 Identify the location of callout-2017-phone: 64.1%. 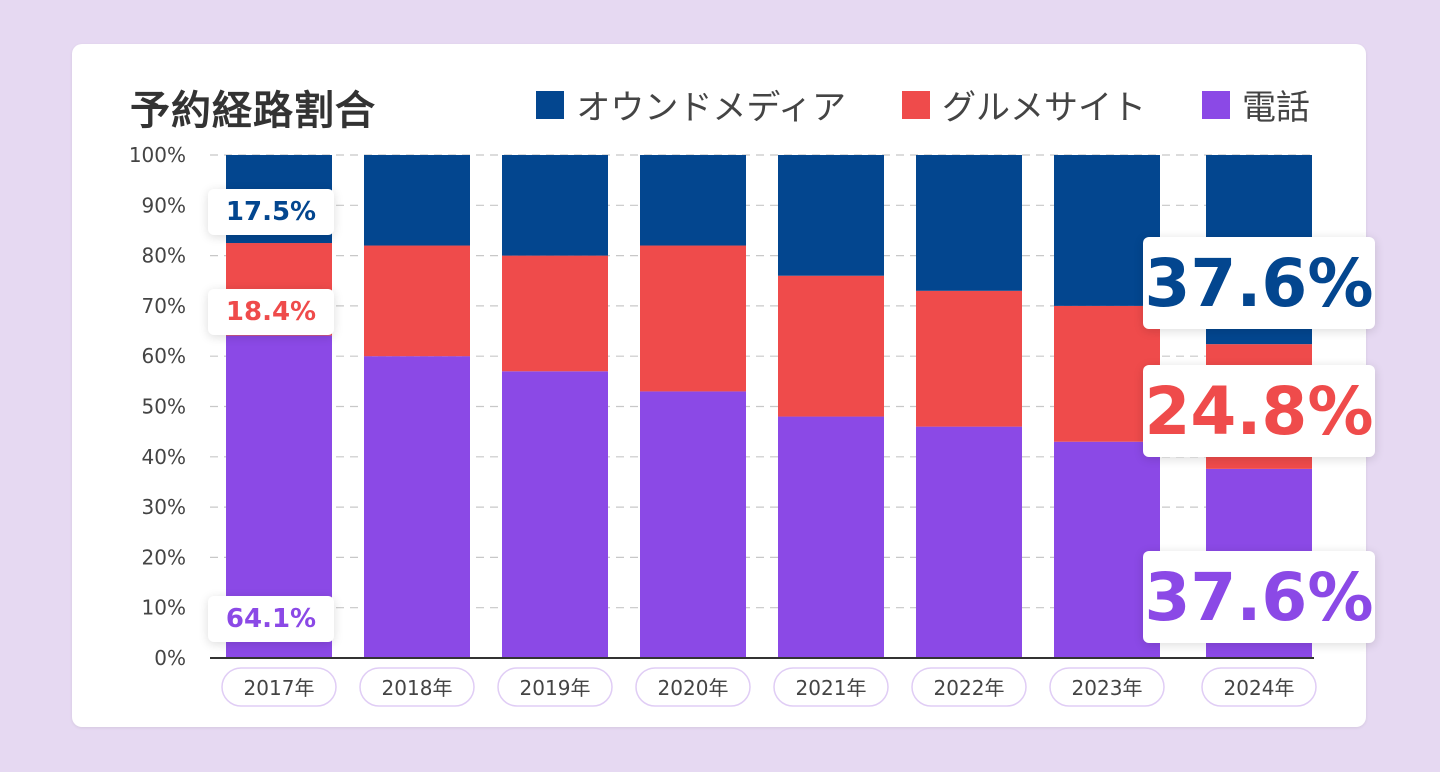
(271, 619).